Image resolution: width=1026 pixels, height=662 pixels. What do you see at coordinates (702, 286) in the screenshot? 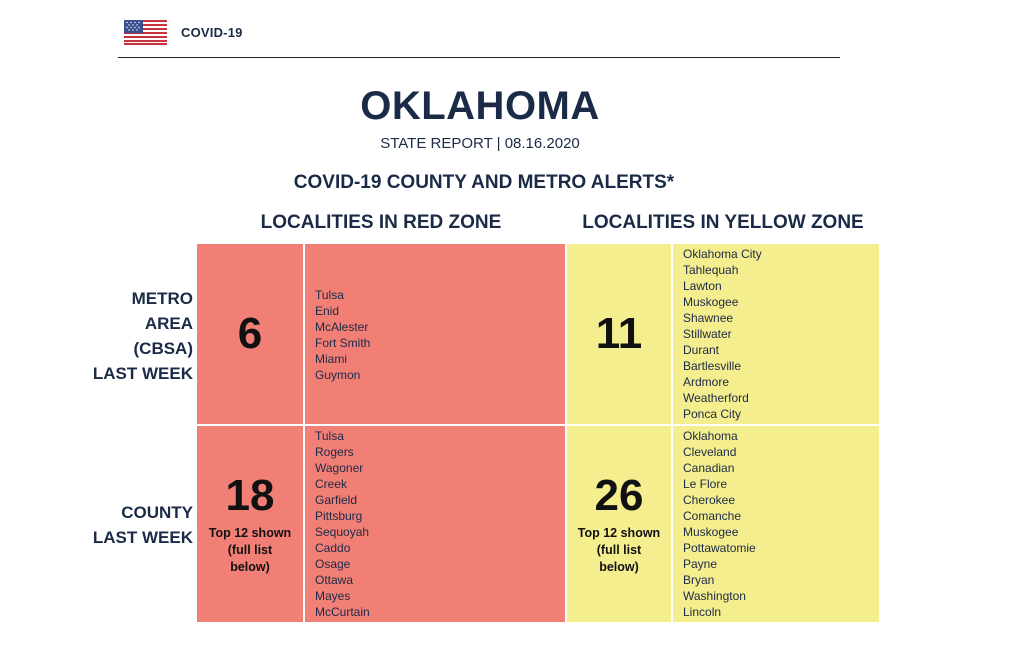
I see `list-item: Lawton` at bounding box center [702, 286].